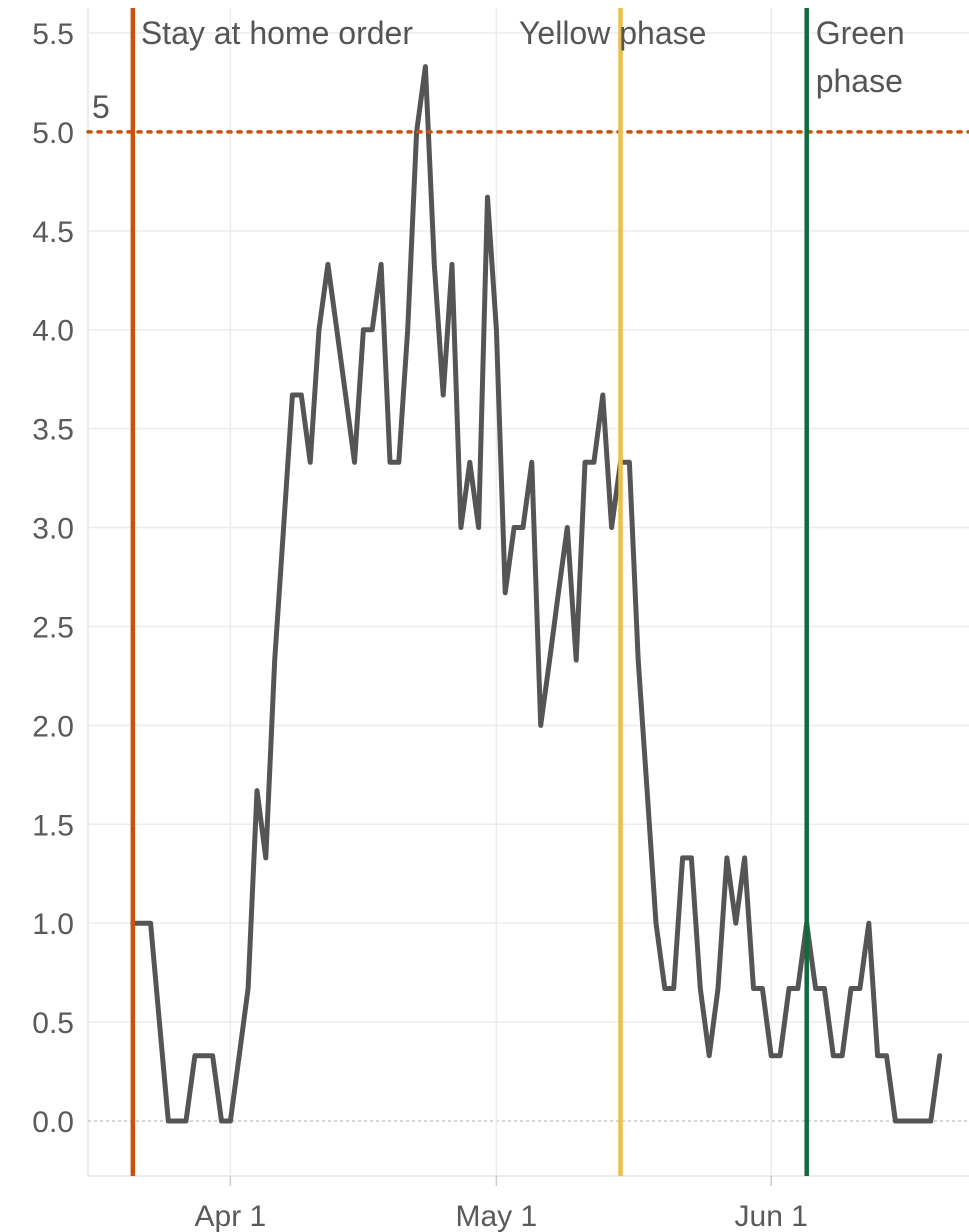 The height and width of the screenshot is (1232, 969). I want to click on y-tick-label: 2.0, so click(53, 726).